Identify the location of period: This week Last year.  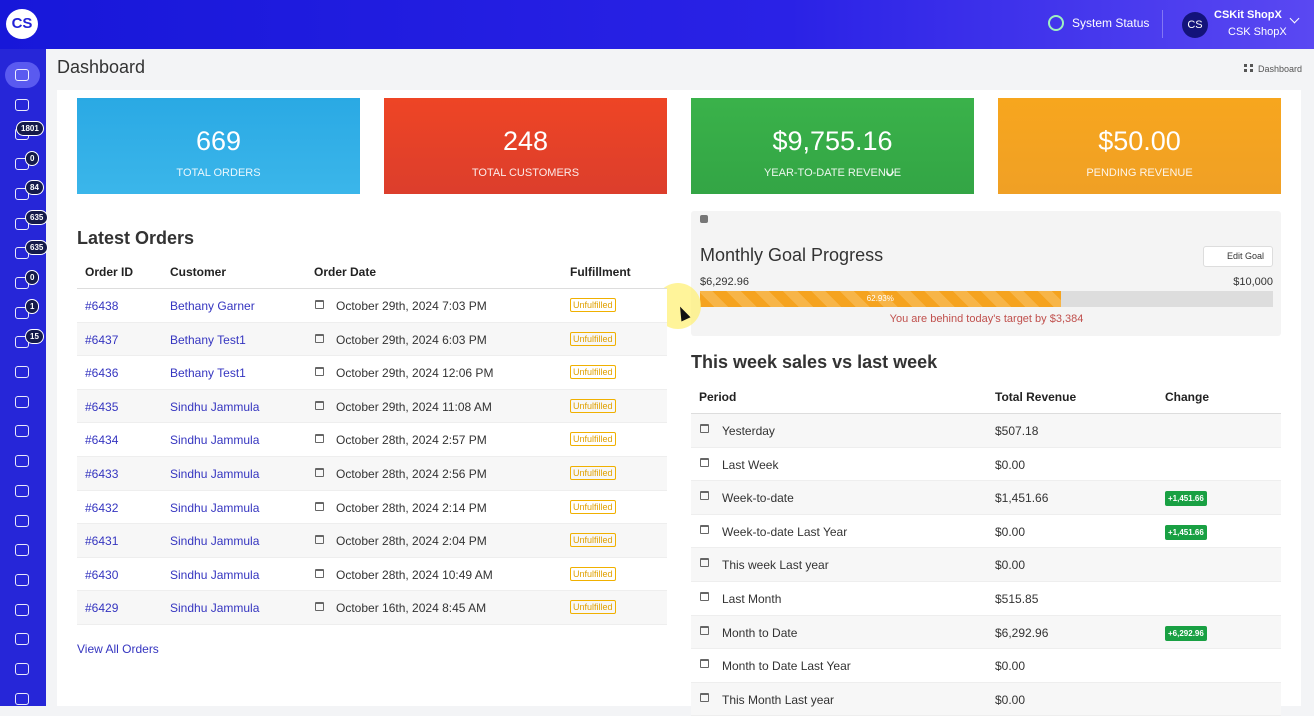
(775, 565).